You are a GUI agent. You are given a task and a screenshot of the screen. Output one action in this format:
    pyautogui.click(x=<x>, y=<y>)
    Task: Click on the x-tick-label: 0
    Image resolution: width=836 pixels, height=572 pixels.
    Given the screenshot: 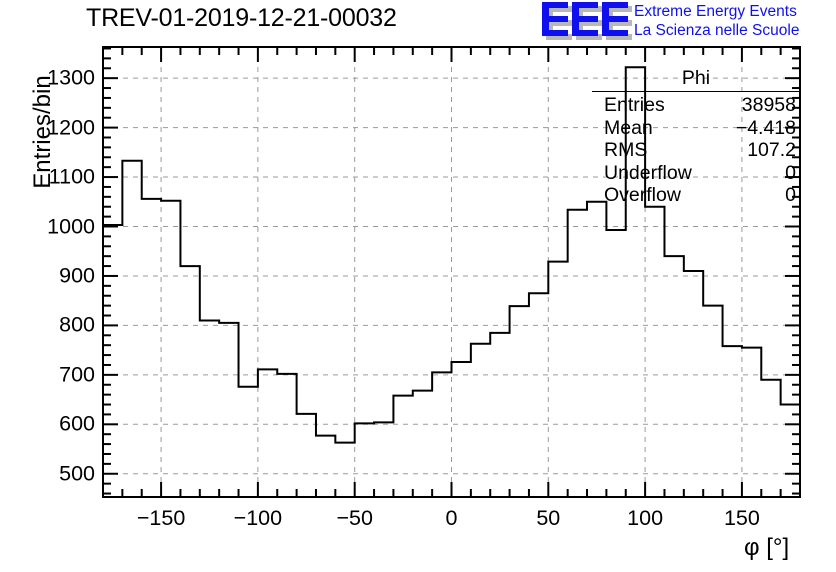 What is the action you would take?
    pyautogui.click(x=451, y=518)
    